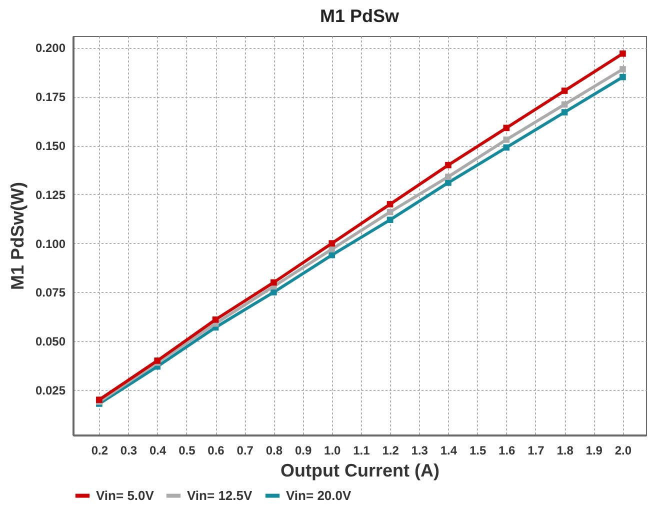  What do you see at coordinates (333, 451) in the screenshot?
I see `x-tick-label: 1.0` at bounding box center [333, 451].